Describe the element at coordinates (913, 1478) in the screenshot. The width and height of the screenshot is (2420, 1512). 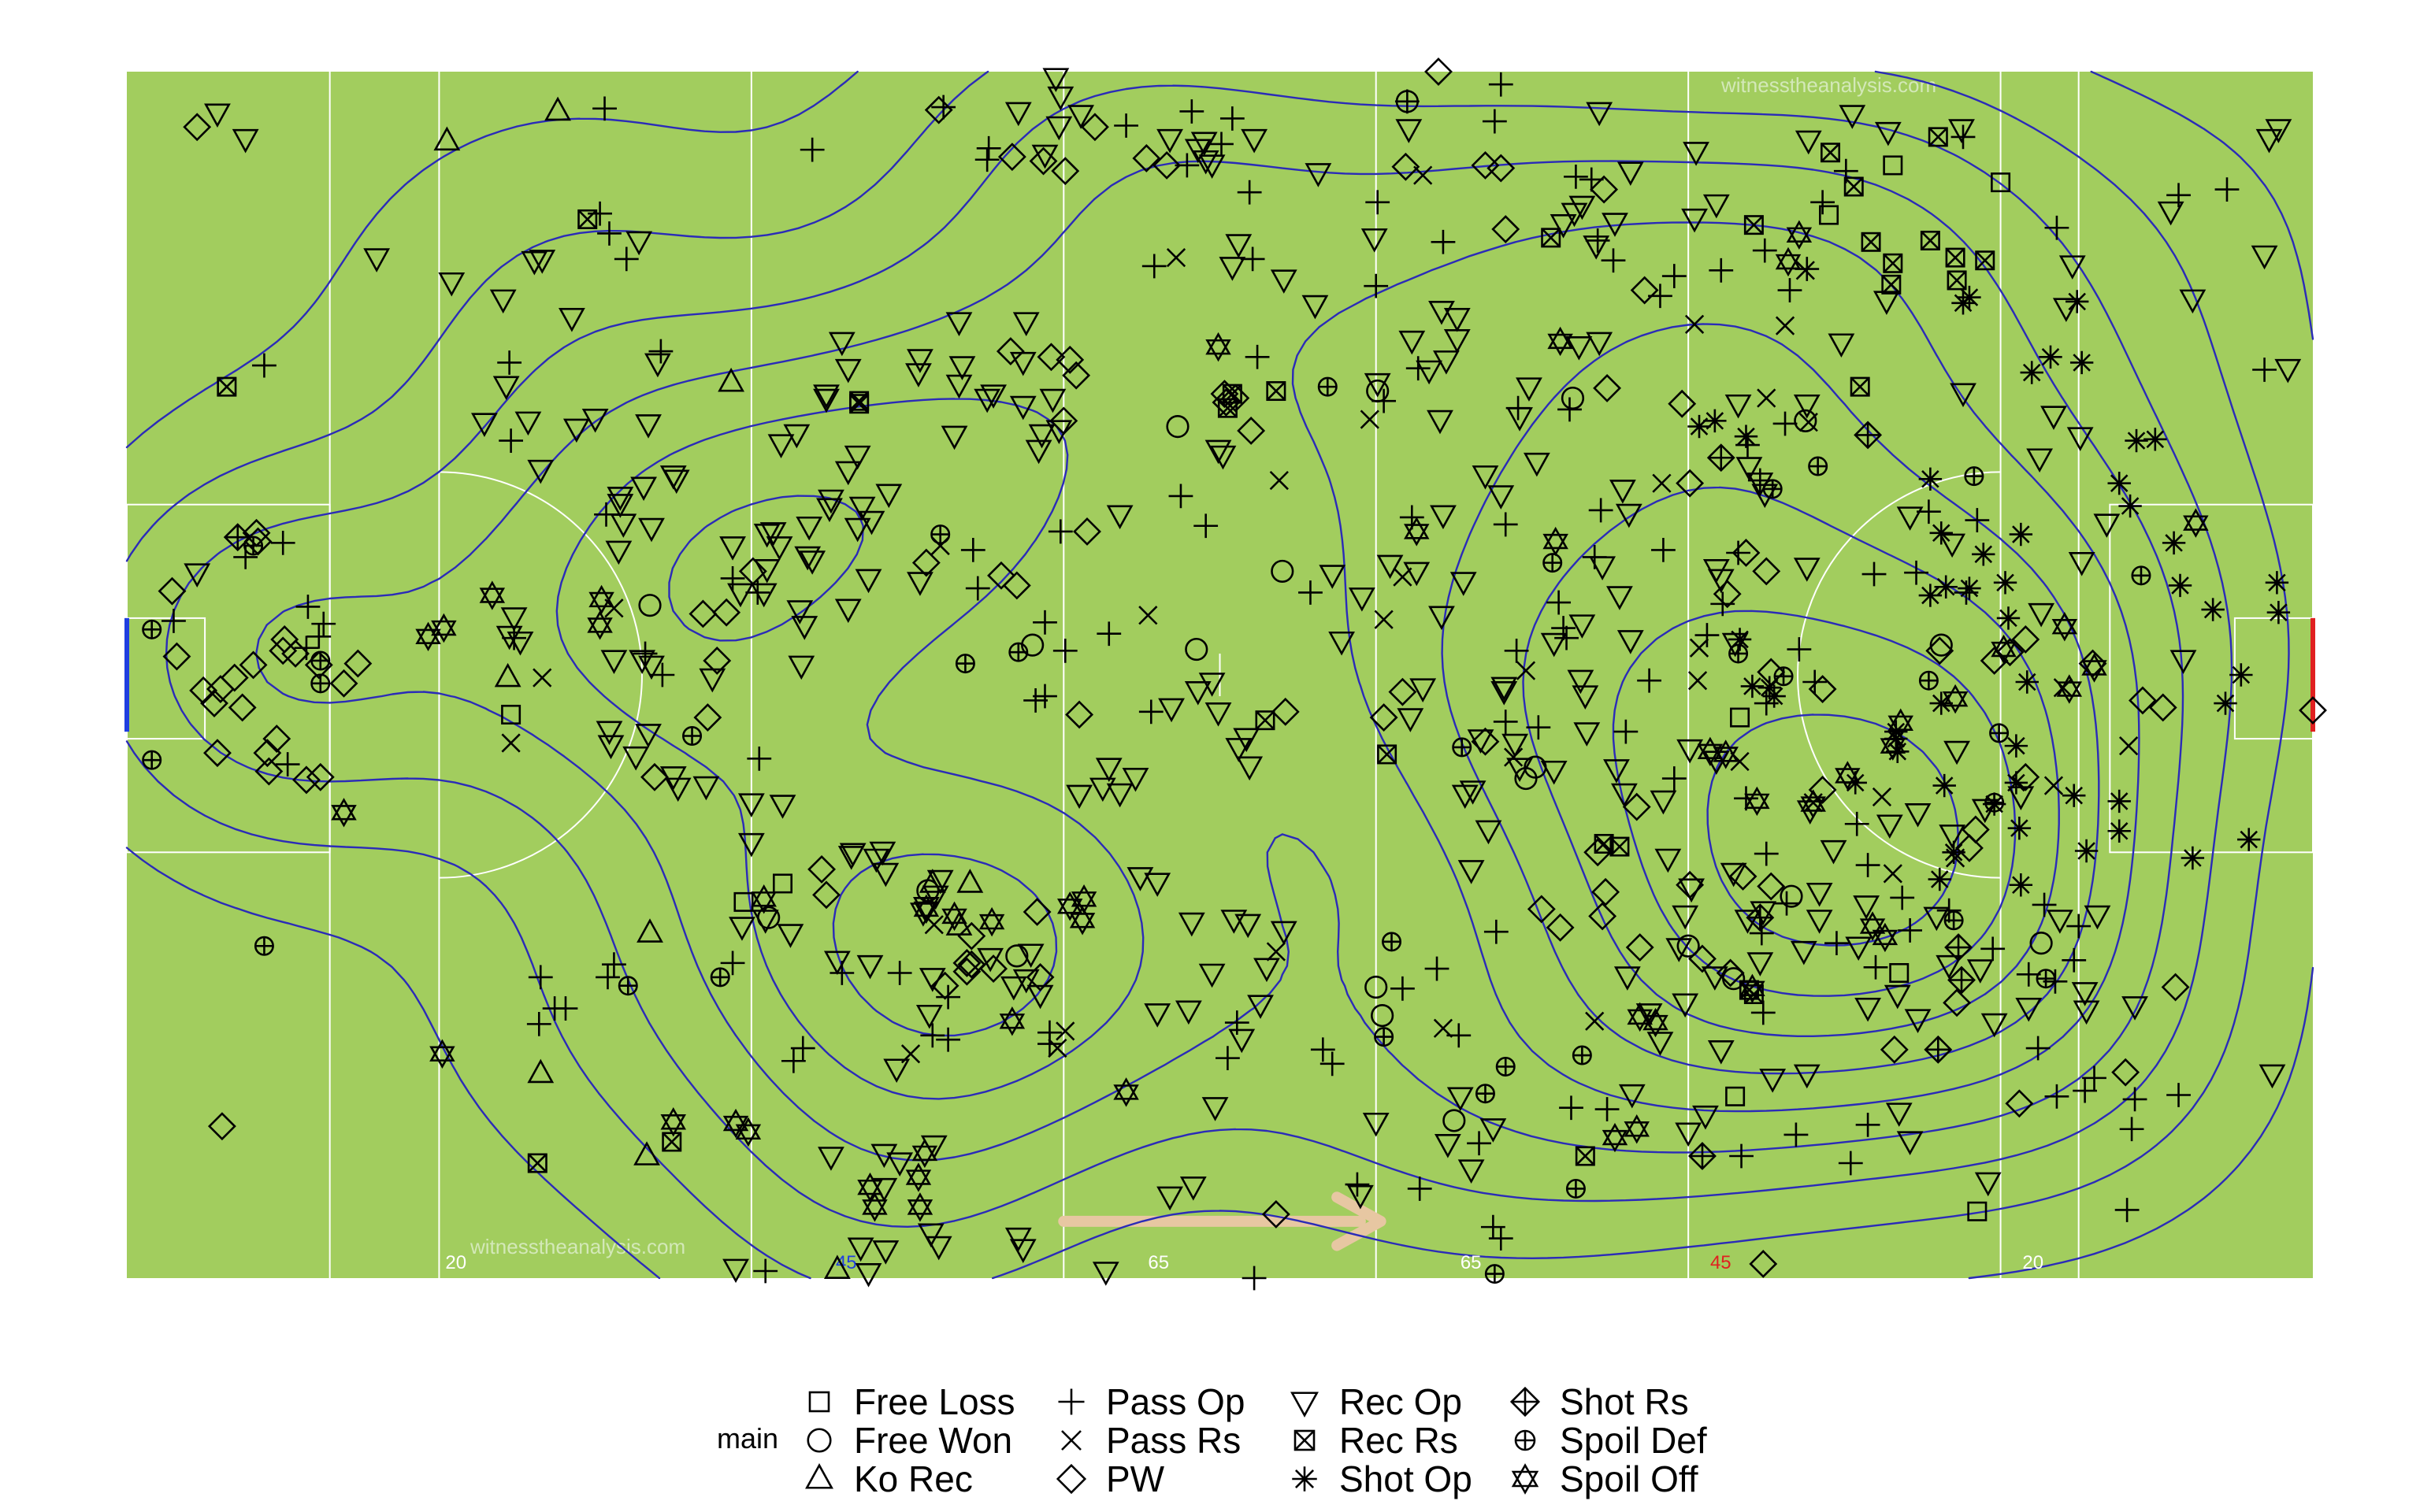
I see `legend-label: Ko Rec` at that location.